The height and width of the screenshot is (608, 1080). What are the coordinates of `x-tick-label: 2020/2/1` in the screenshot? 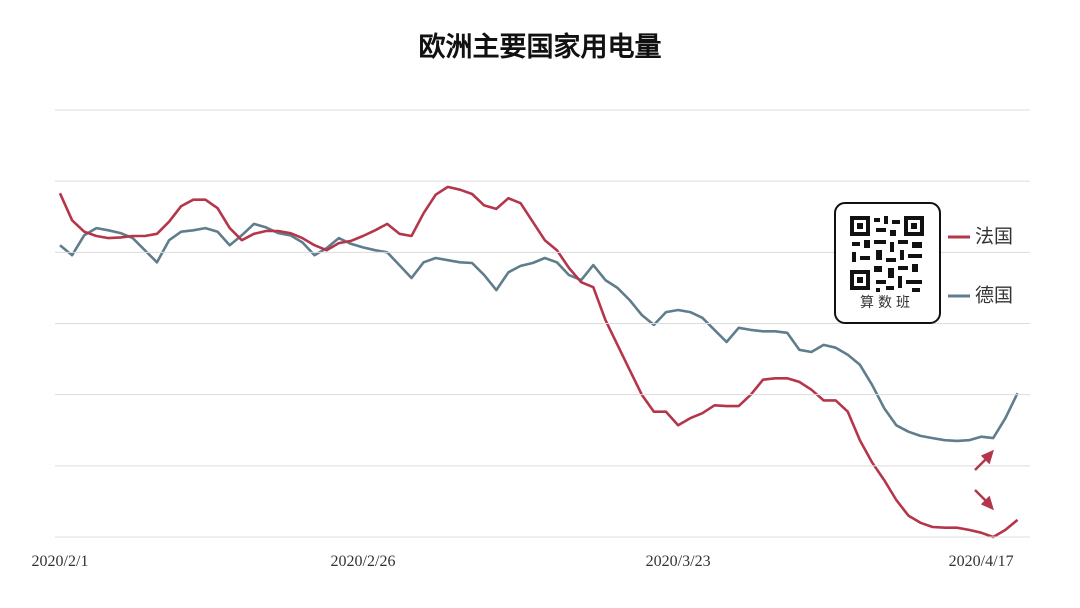 It's located at (60, 561).